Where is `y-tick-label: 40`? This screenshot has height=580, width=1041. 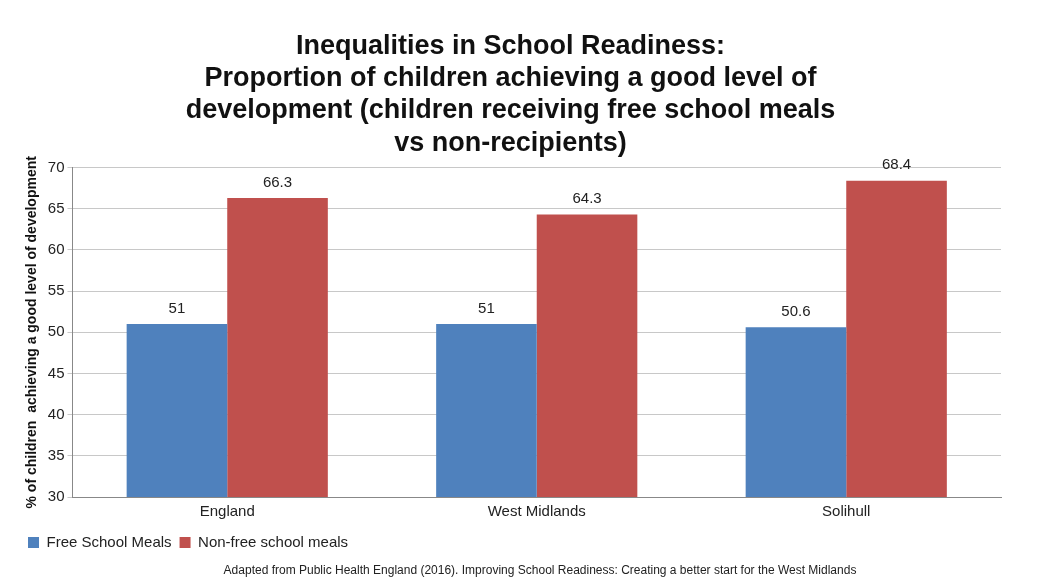 y-tick-label: 40 is located at coordinates (56, 413).